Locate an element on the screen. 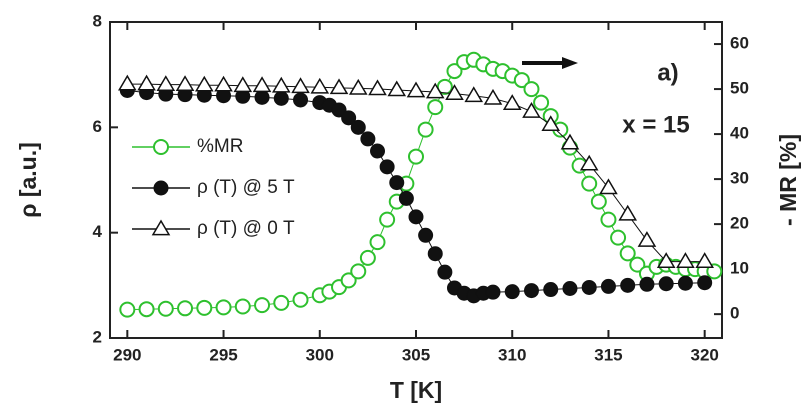 The height and width of the screenshot is (412, 812). x-tick-label: 295 is located at coordinates (223, 354).